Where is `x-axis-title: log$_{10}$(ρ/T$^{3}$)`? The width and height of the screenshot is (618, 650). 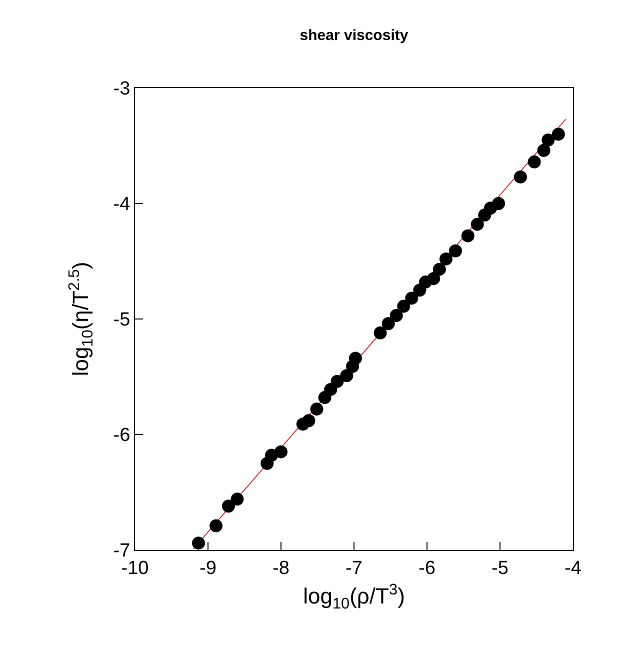
x-axis-title: log$_{10}$(ρ/T$^{3}$) is located at coordinates (354, 596).